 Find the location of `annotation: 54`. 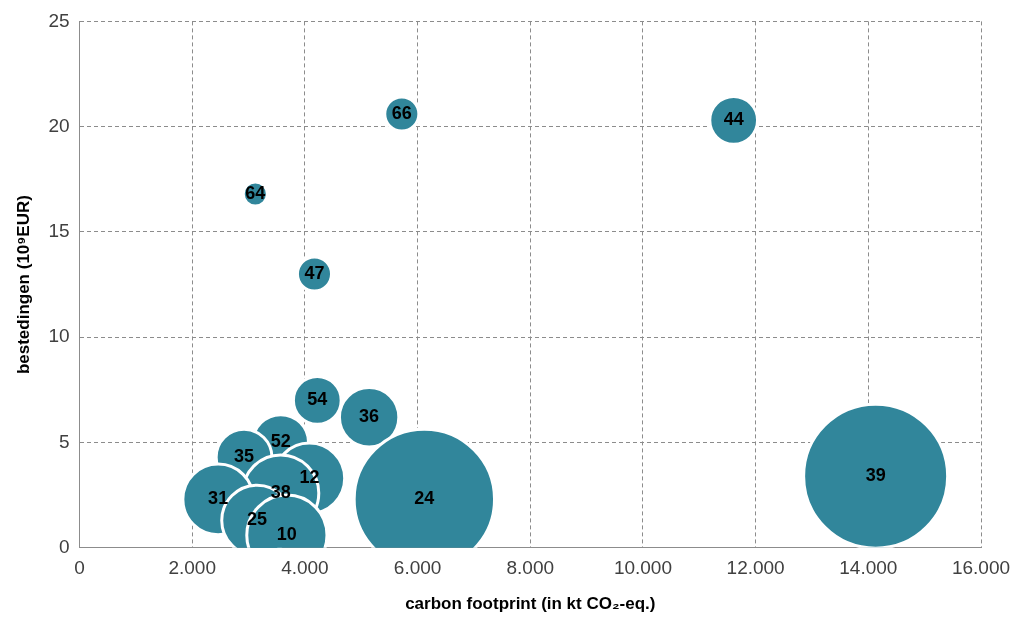

annotation: 54 is located at coordinates (317, 399).